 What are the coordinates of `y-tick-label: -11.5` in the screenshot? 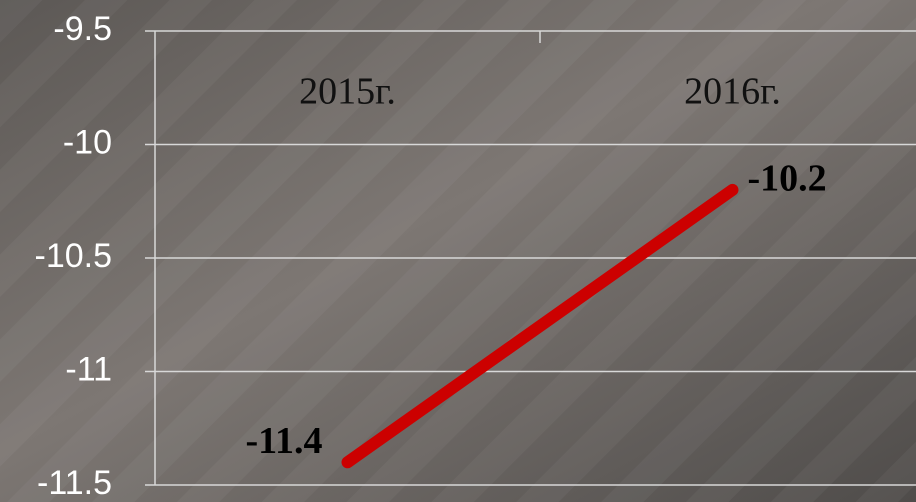 It's located at (74, 483).